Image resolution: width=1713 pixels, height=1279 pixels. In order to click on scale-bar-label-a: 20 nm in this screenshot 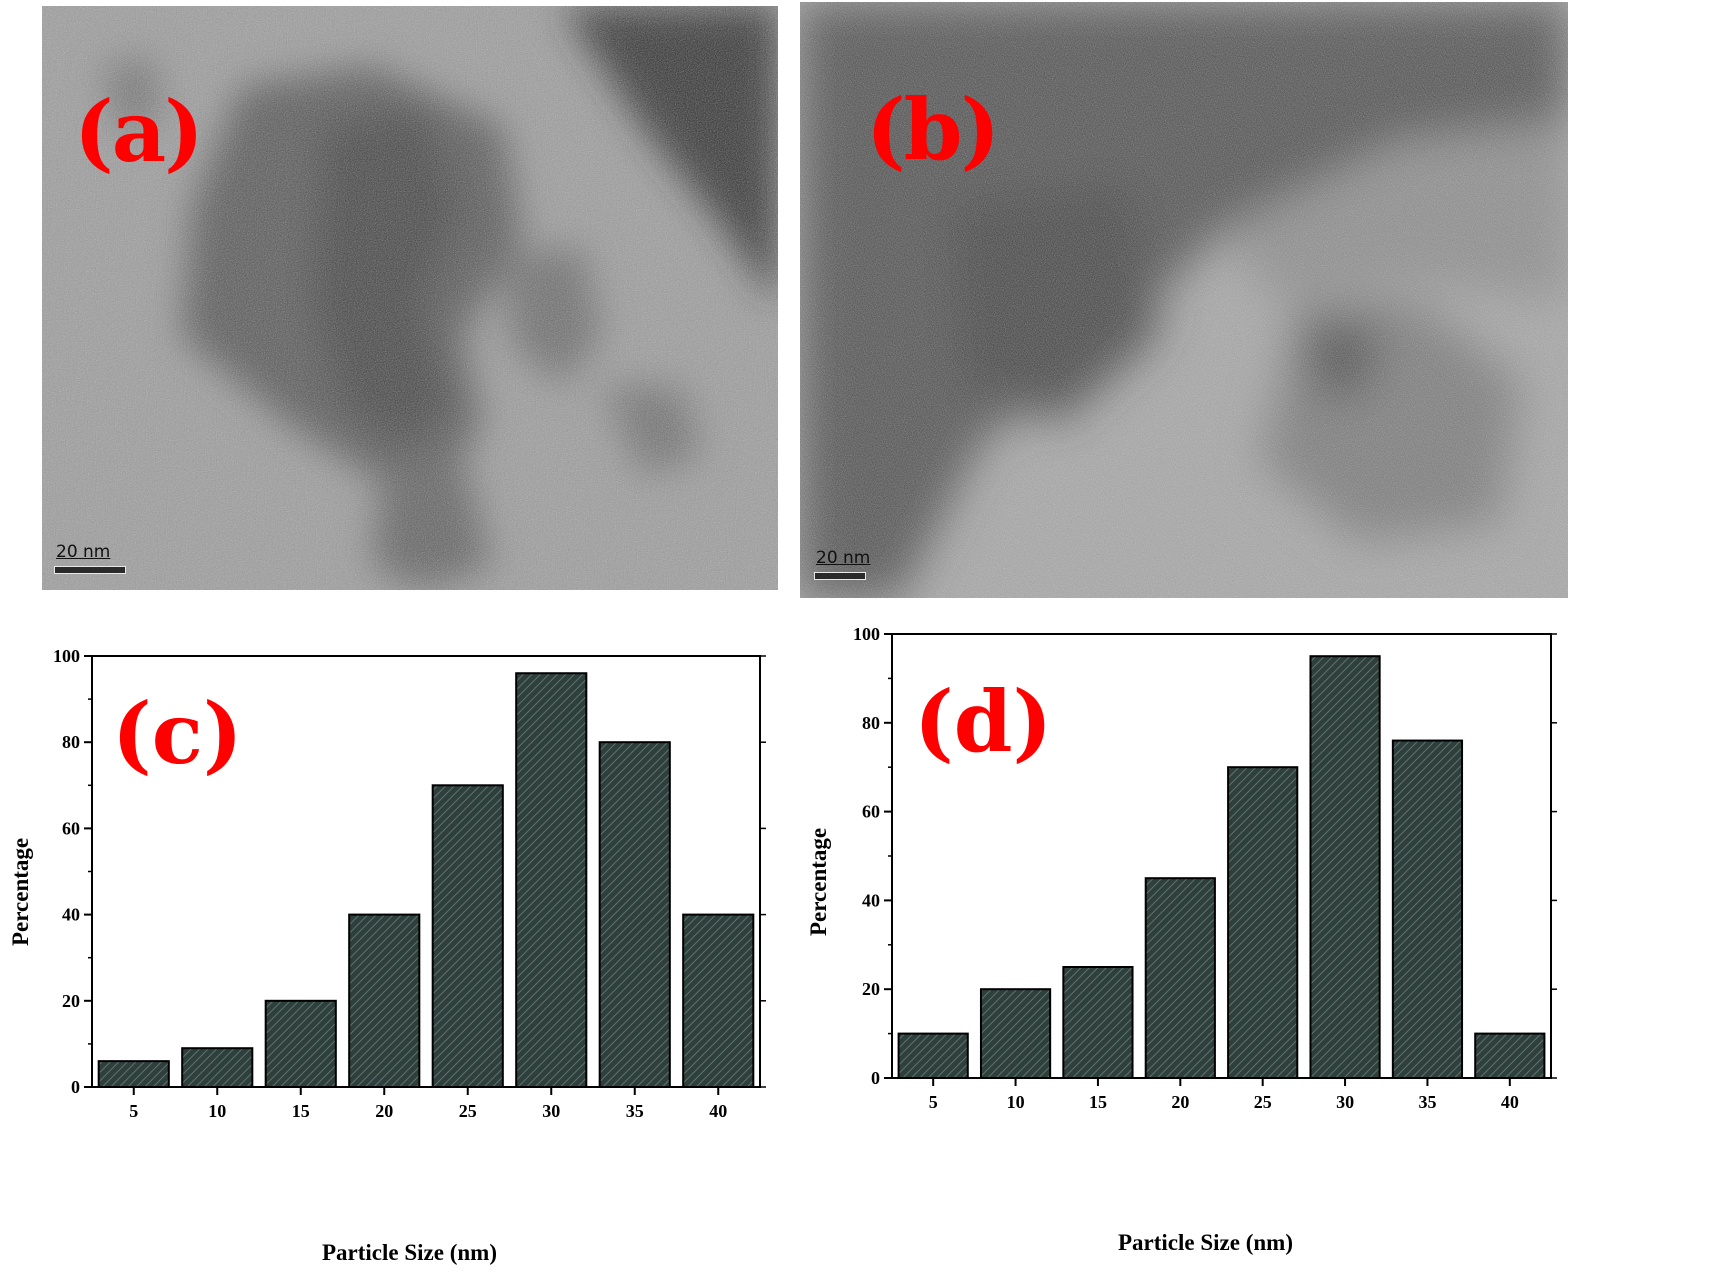, I will do `click(83, 552)`.